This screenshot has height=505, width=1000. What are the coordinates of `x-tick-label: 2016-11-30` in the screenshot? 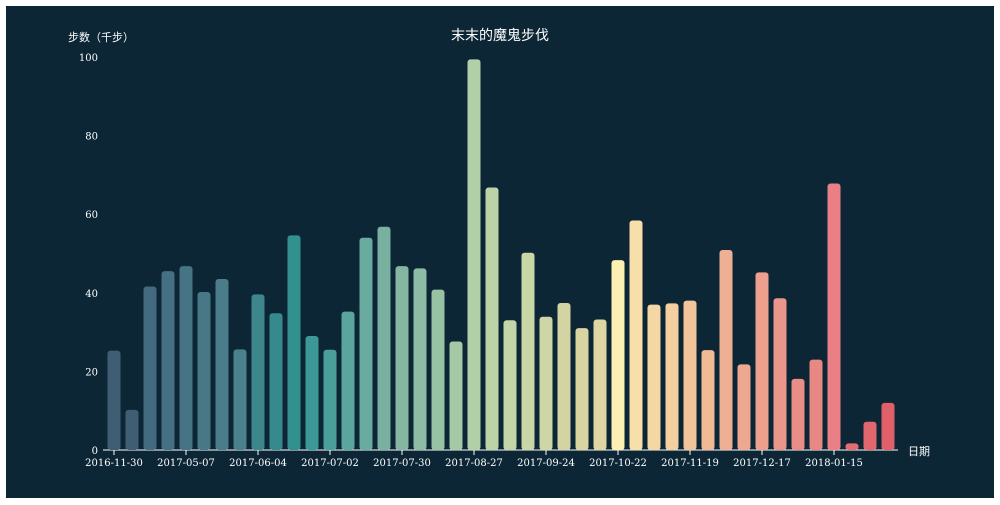 It's located at (114, 463).